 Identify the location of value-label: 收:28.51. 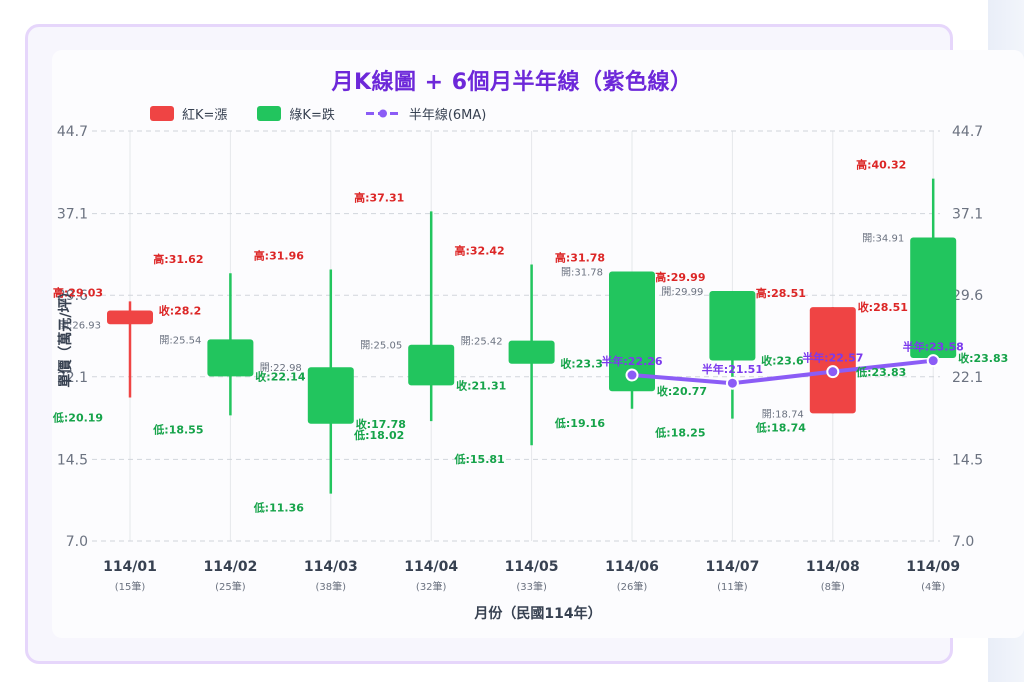
(883, 307).